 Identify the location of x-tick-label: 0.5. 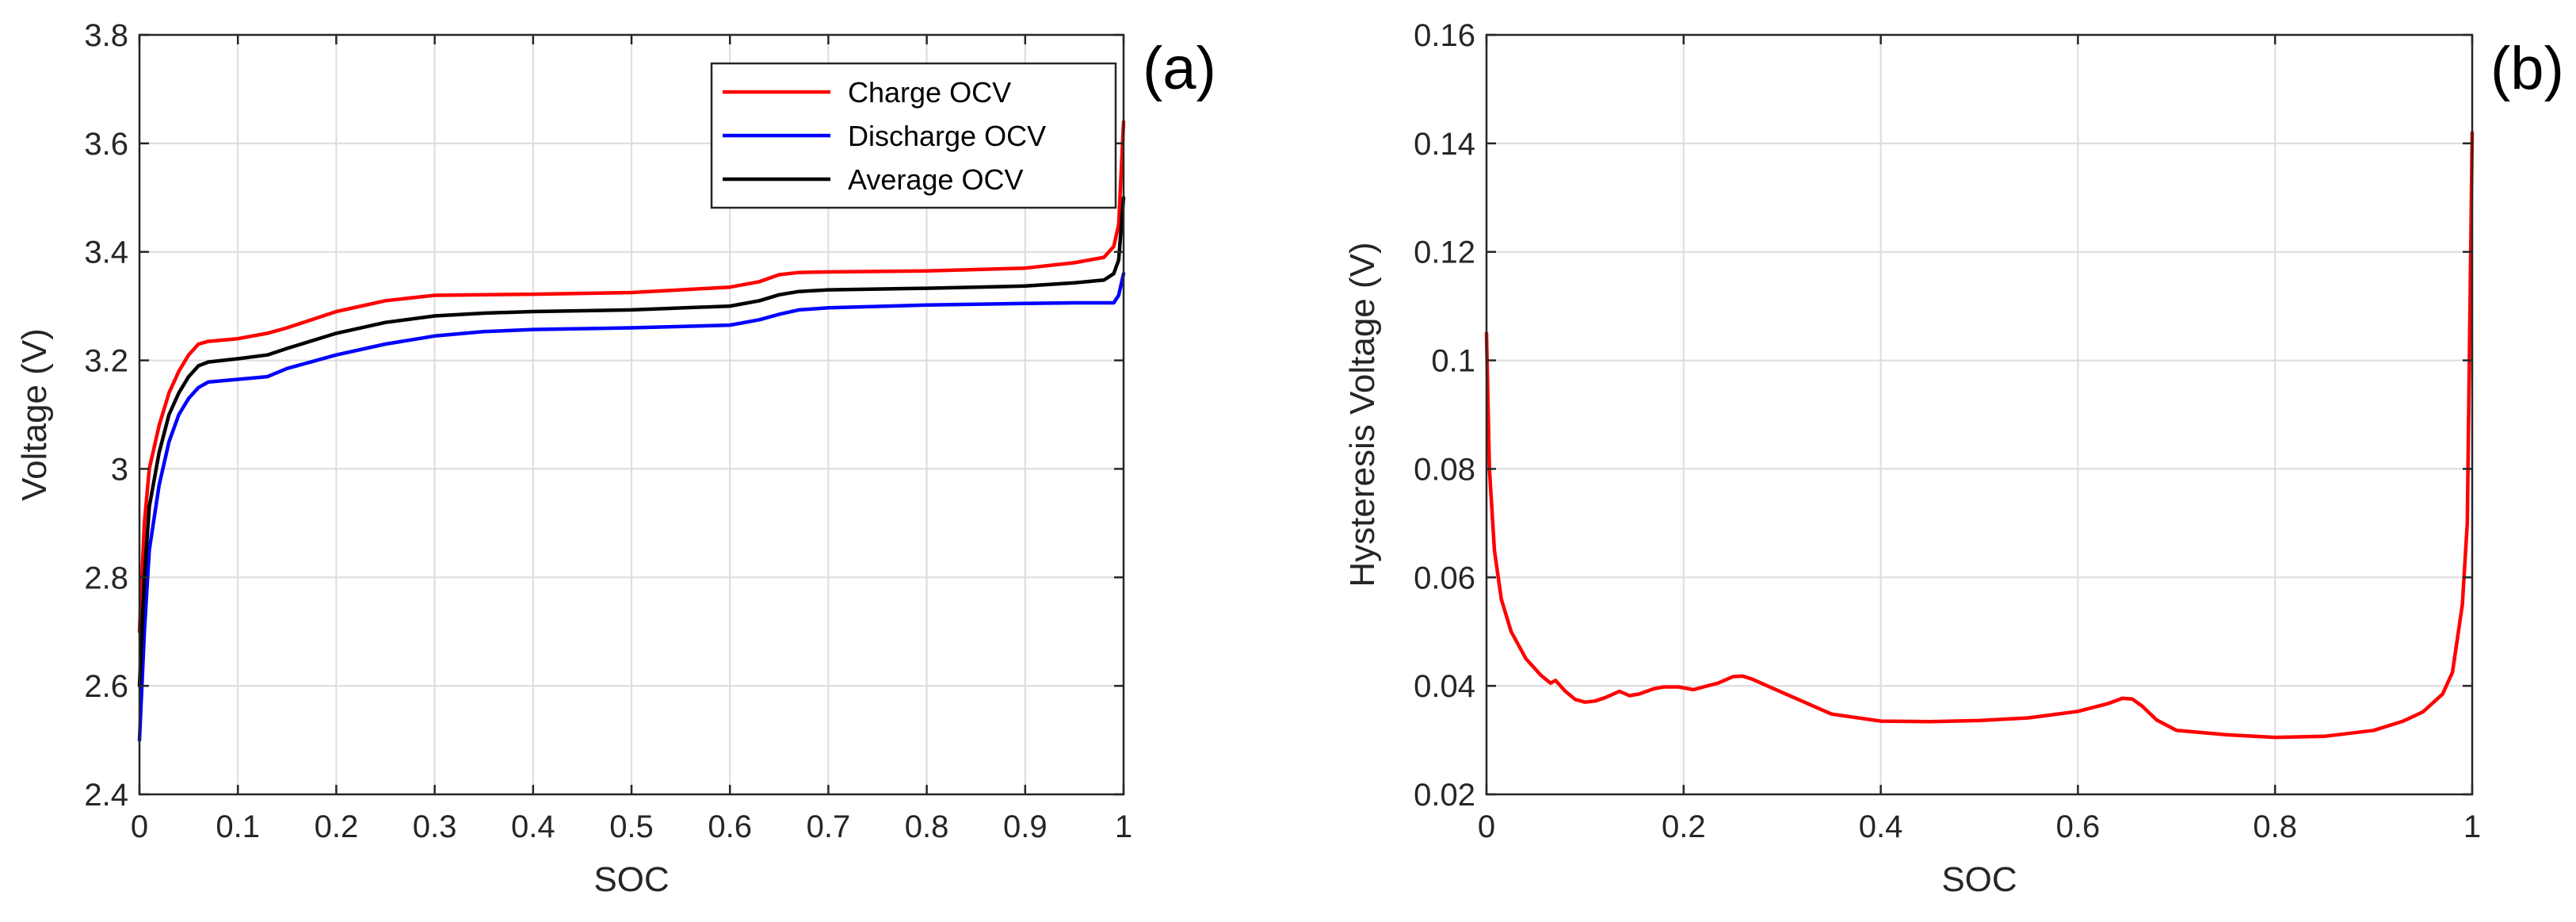
(631, 826).